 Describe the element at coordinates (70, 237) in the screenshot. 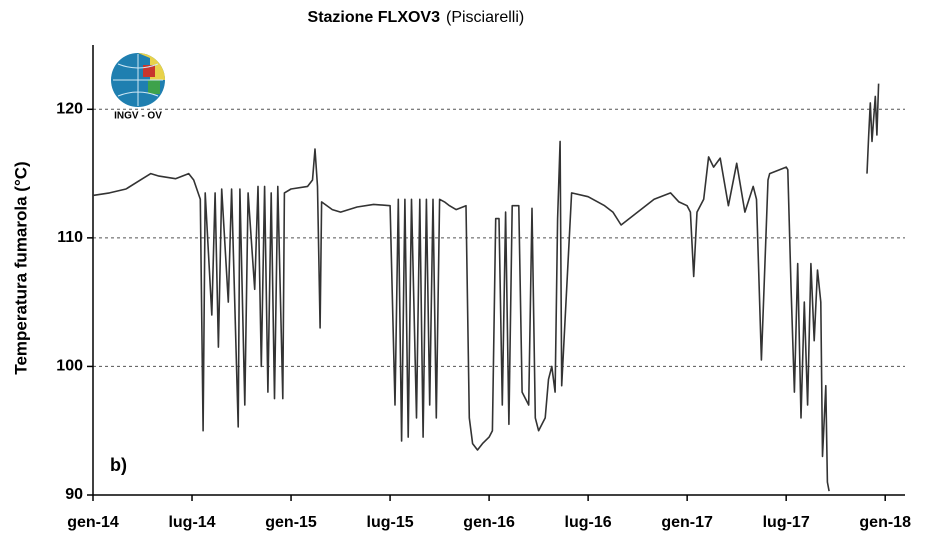

I see `y-tick-label: 110` at that location.